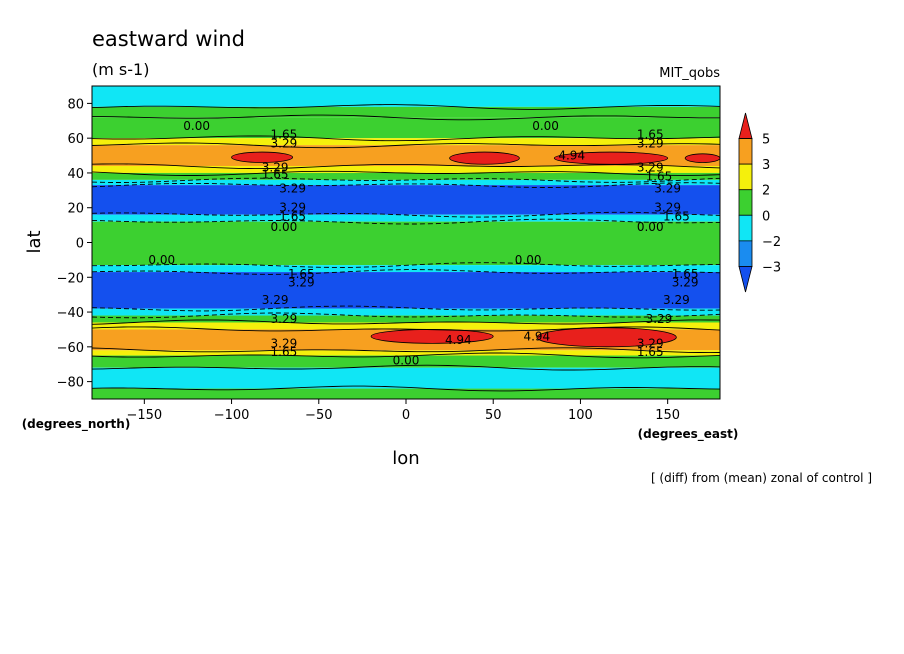  Describe the element at coordinates (34, 241) in the screenshot. I see `y-axis-label: lat` at that location.